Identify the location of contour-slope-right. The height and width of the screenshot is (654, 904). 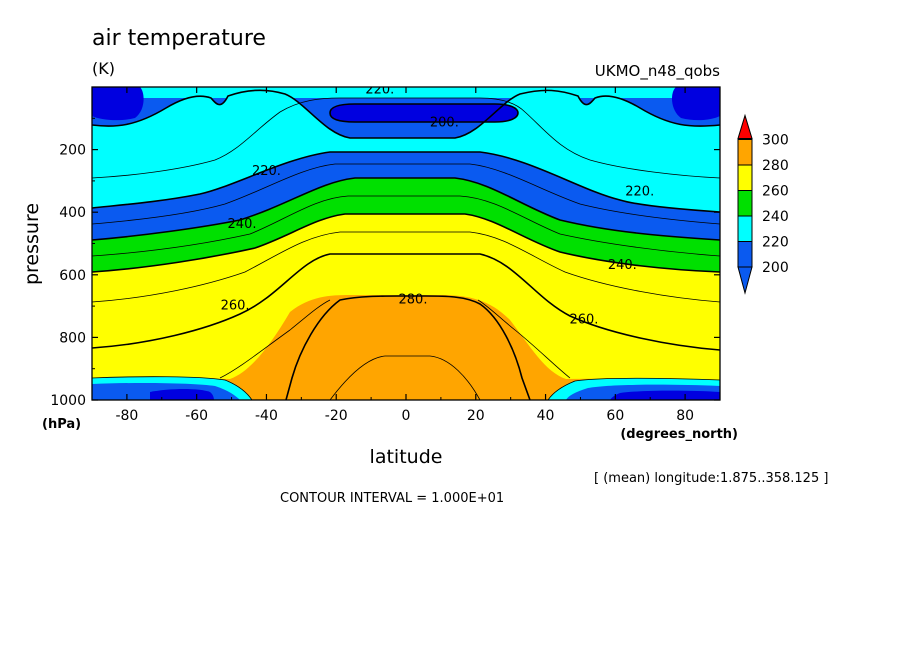
(524, 339).